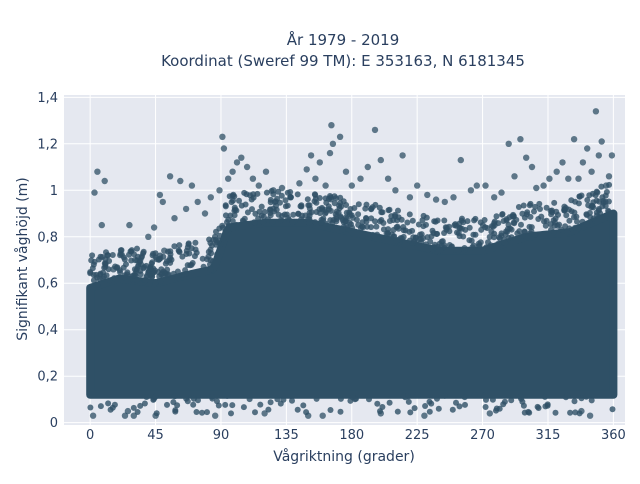 The height and width of the screenshot is (484, 640). Describe the element at coordinates (286, 435) in the screenshot. I see `x-tick-label: 135` at that location.